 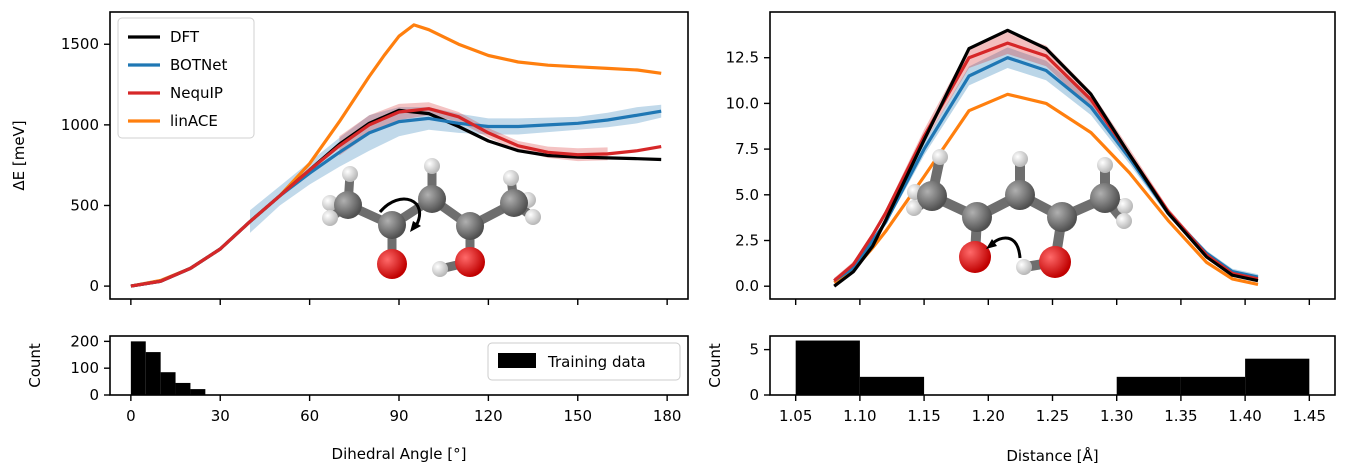 I want to click on x-tick-label: 1.25, so click(x=1052, y=416).